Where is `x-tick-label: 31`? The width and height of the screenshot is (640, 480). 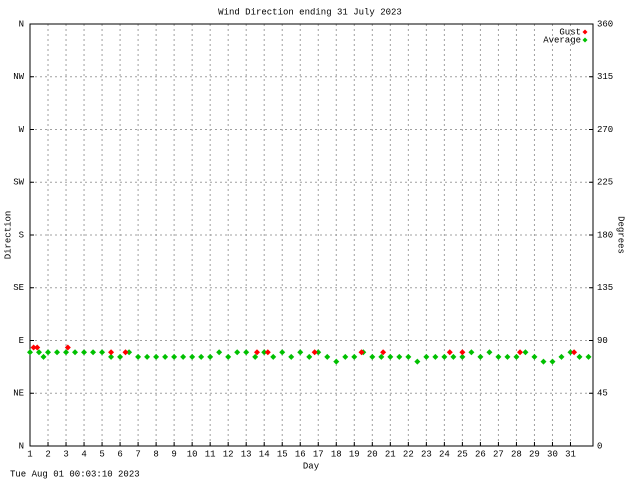 x-tick-label: 31 is located at coordinates (570, 454).